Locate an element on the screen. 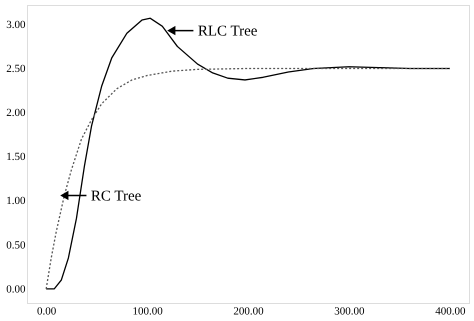 This screenshot has height=321, width=474. y-tick-label: 1.50 is located at coordinates (16, 157).